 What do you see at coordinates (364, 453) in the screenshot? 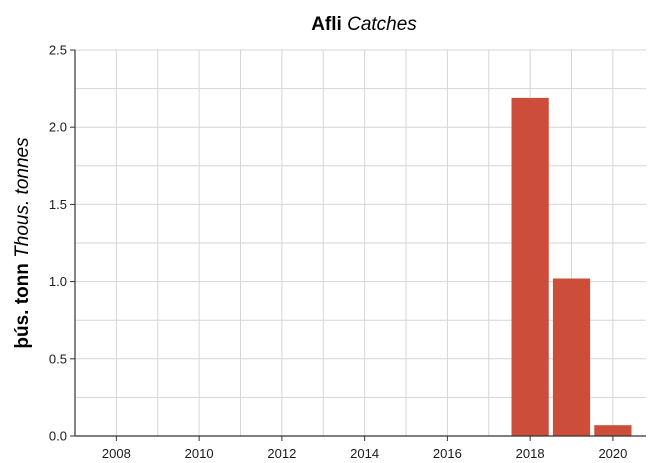
I see `x-tick-label: 2014` at bounding box center [364, 453].